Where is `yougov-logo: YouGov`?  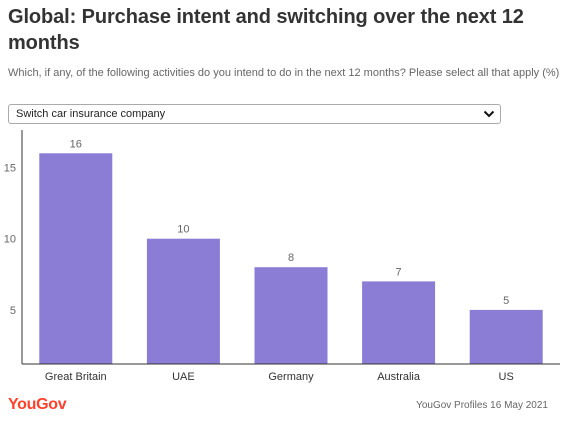 yougov-logo: YouGov is located at coordinates (37, 404).